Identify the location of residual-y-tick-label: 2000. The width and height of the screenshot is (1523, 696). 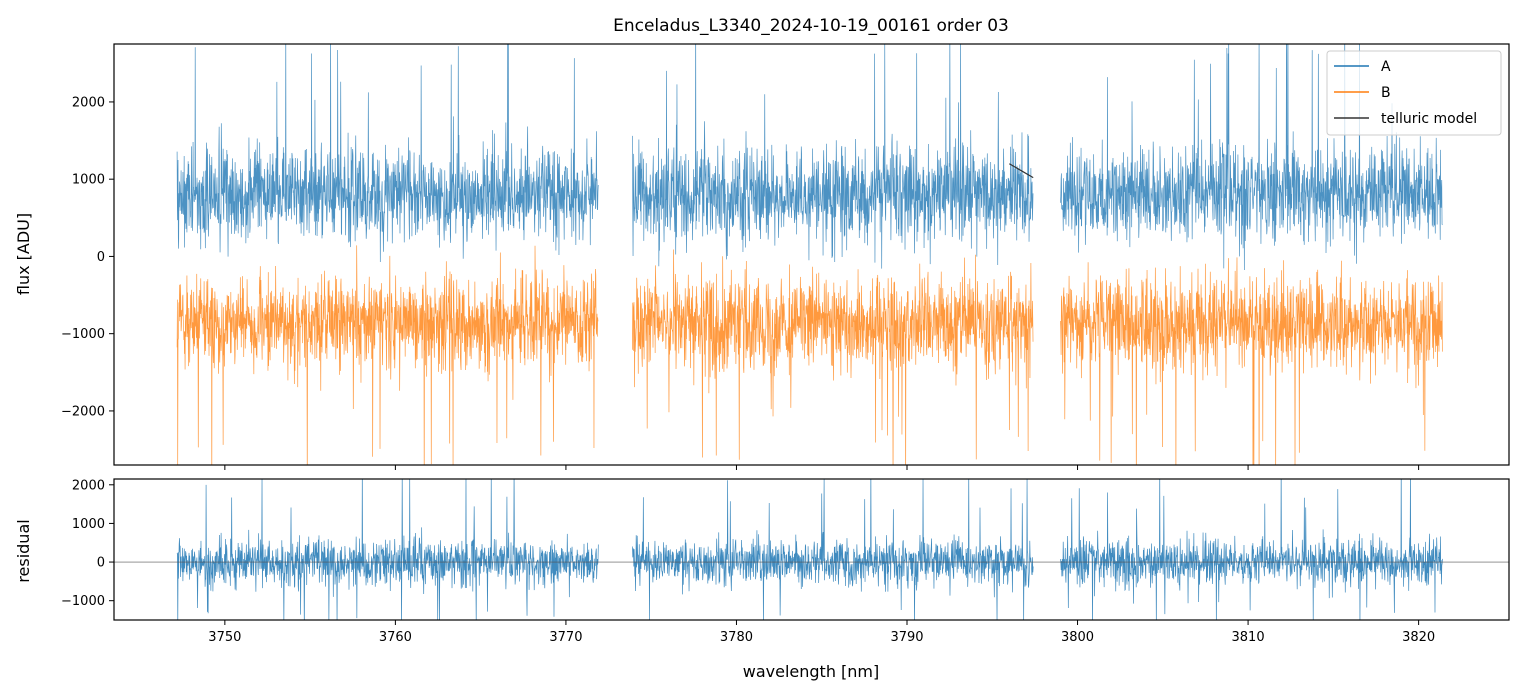
(88, 485).